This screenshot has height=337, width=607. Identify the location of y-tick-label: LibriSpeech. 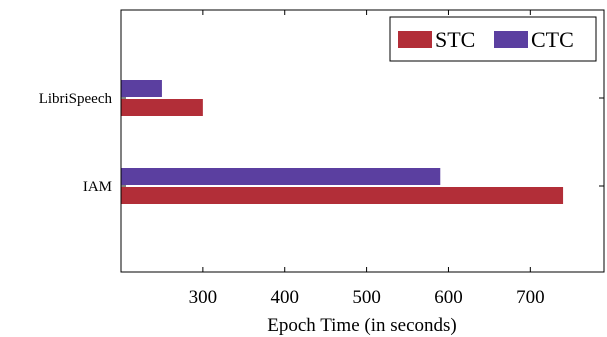
(76, 99).